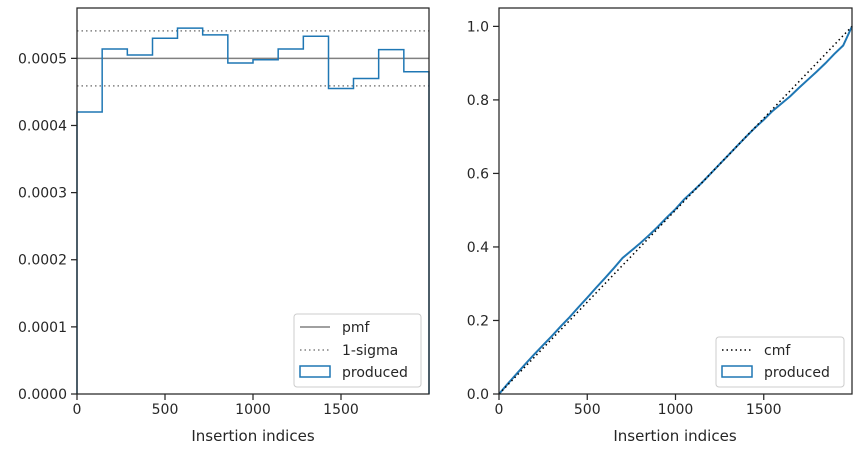 This screenshot has height=457, width=861. What do you see at coordinates (478, 27) in the screenshot?
I see `right-y-tick-label: 1.0` at bounding box center [478, 27].